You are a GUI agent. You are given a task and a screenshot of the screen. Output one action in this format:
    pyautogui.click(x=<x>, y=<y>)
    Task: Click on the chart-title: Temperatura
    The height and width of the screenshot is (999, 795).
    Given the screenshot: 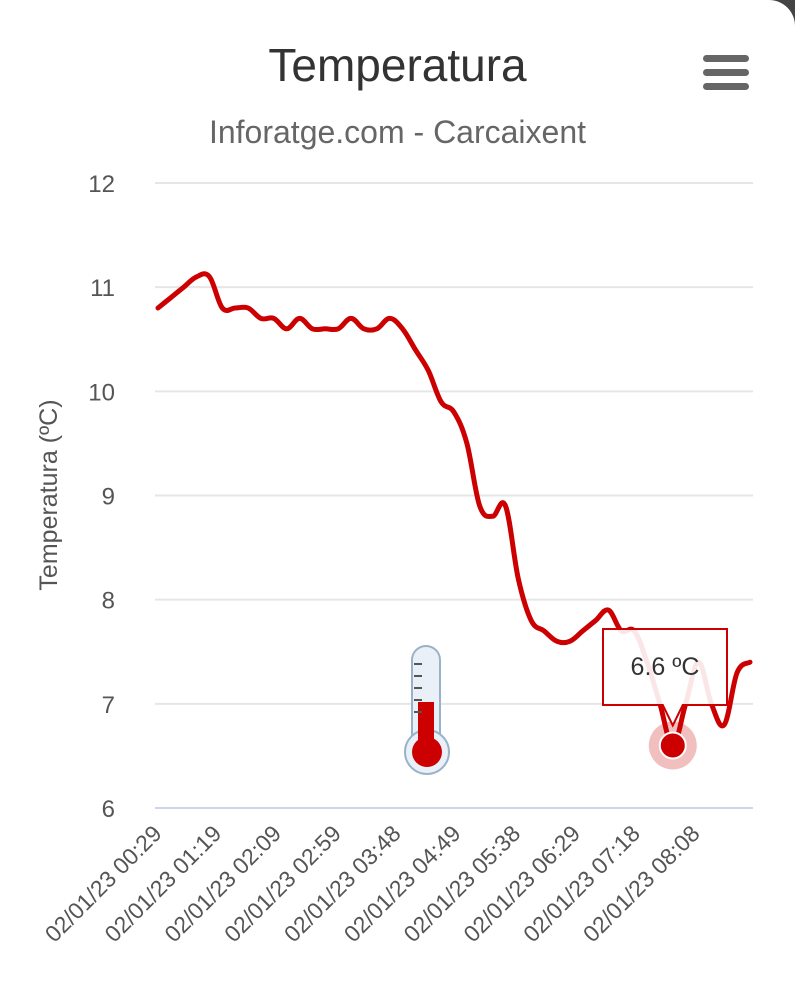 What is the action you would take?
    pyautogui.click(x=397, y=65)
    